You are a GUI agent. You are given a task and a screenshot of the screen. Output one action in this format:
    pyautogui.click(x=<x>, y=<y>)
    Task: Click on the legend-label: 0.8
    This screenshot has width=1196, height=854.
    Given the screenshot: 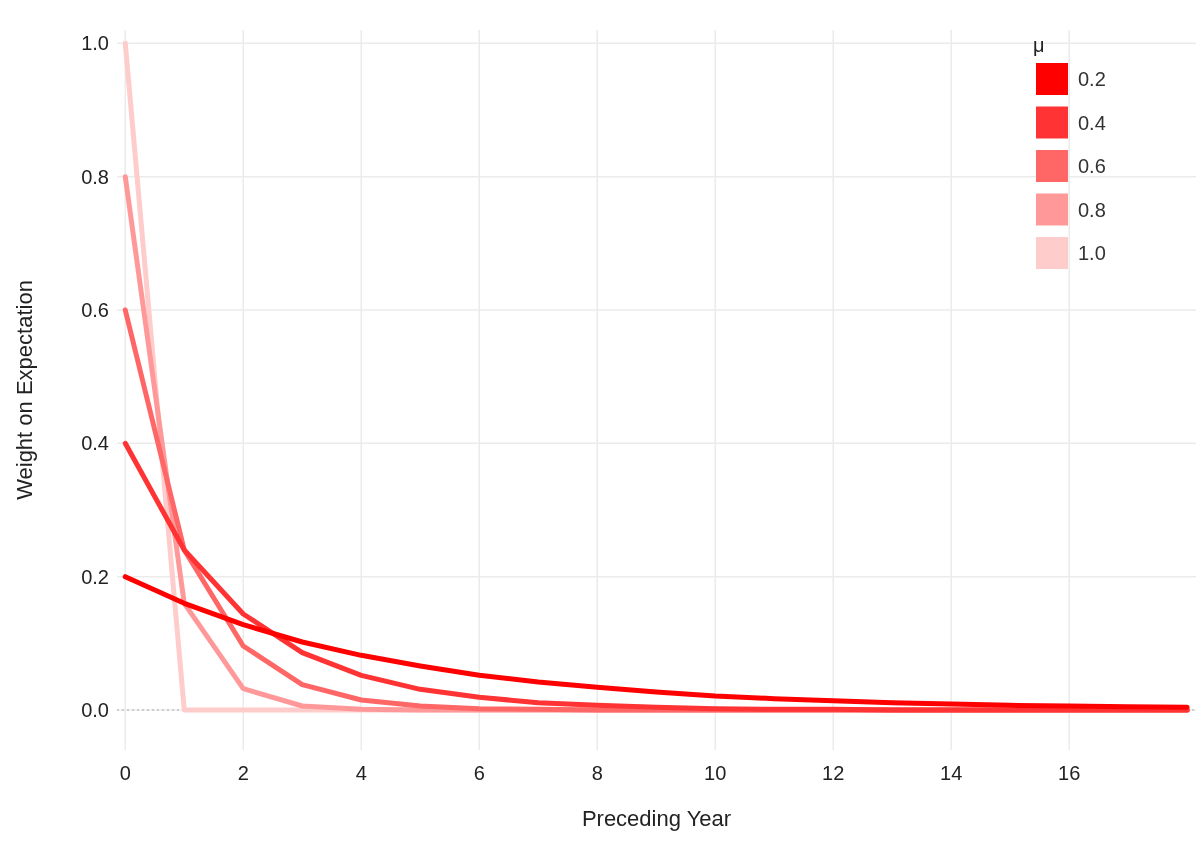 What is the action you would take?
    pyautogui.click(x=1092, y=209)
    